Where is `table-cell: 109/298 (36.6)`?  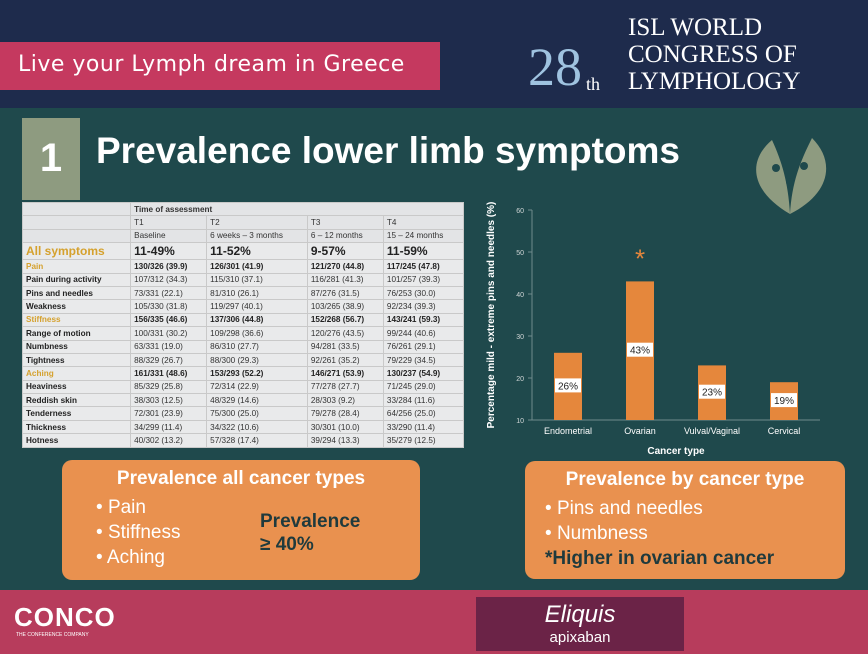 table-cell: 109/298 (36.6) is located at coordinates (257, 333).